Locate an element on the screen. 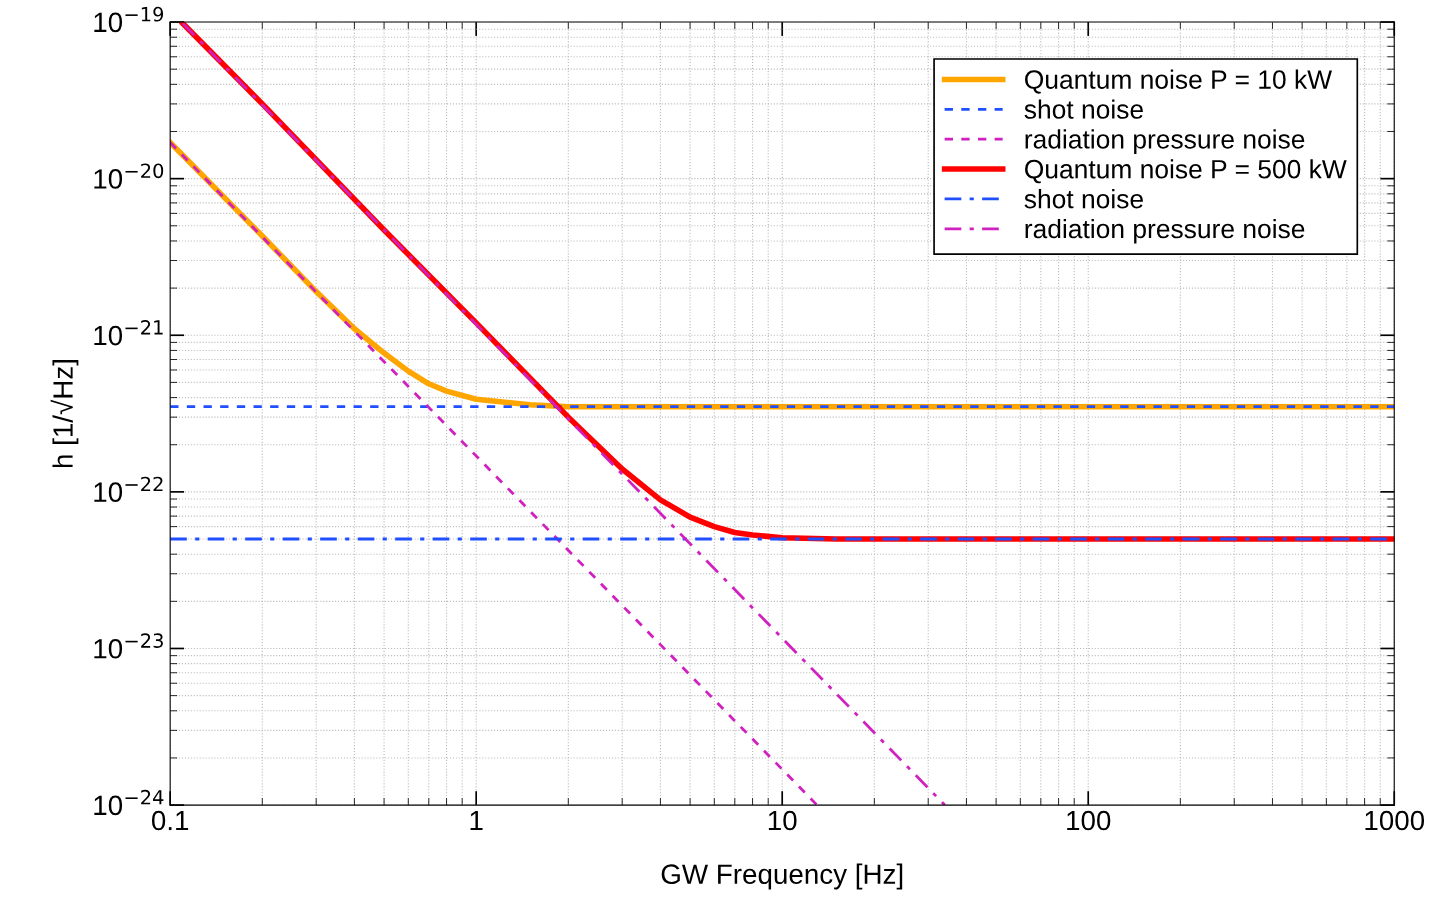 The image size is (1430, 918). x-tick-label: 1000 is located at coordinates (1395, 820).